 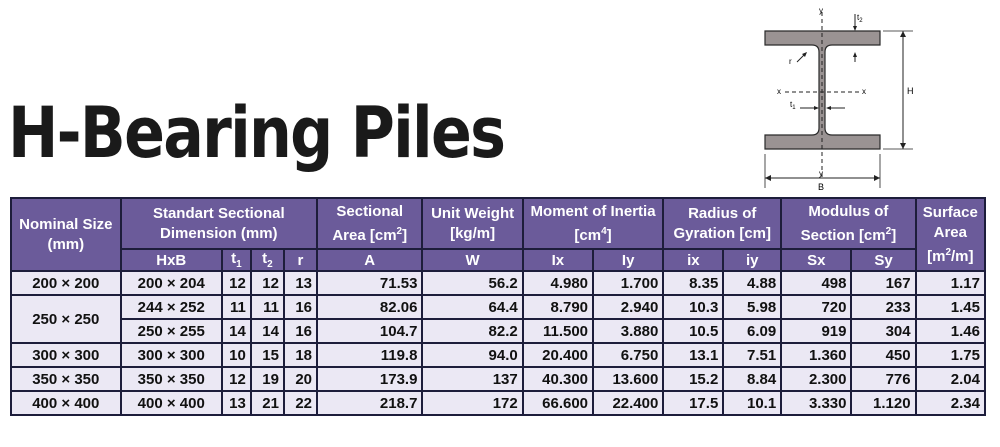 I want to click on subheader-a: A, so click(x=369, y=260).